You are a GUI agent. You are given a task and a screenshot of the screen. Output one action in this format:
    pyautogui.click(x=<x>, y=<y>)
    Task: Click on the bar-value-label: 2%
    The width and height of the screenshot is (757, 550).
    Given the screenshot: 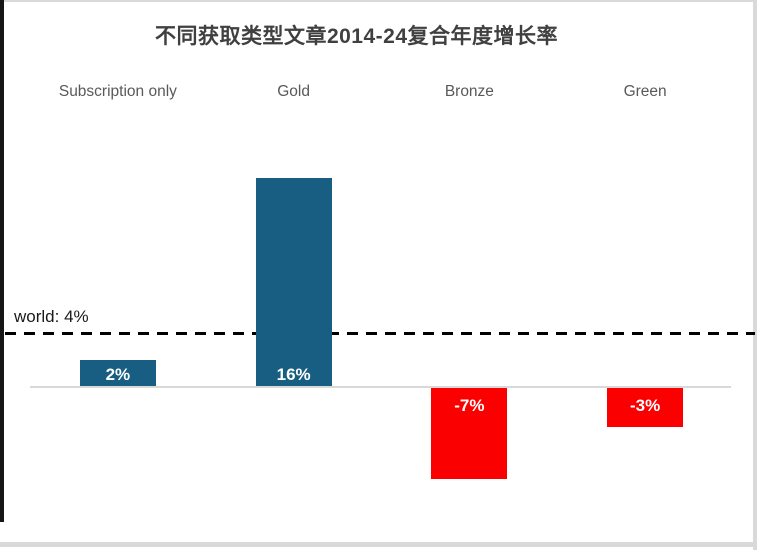 What is the action you would take?
    pyautogui.click(x=118, y=374)
    